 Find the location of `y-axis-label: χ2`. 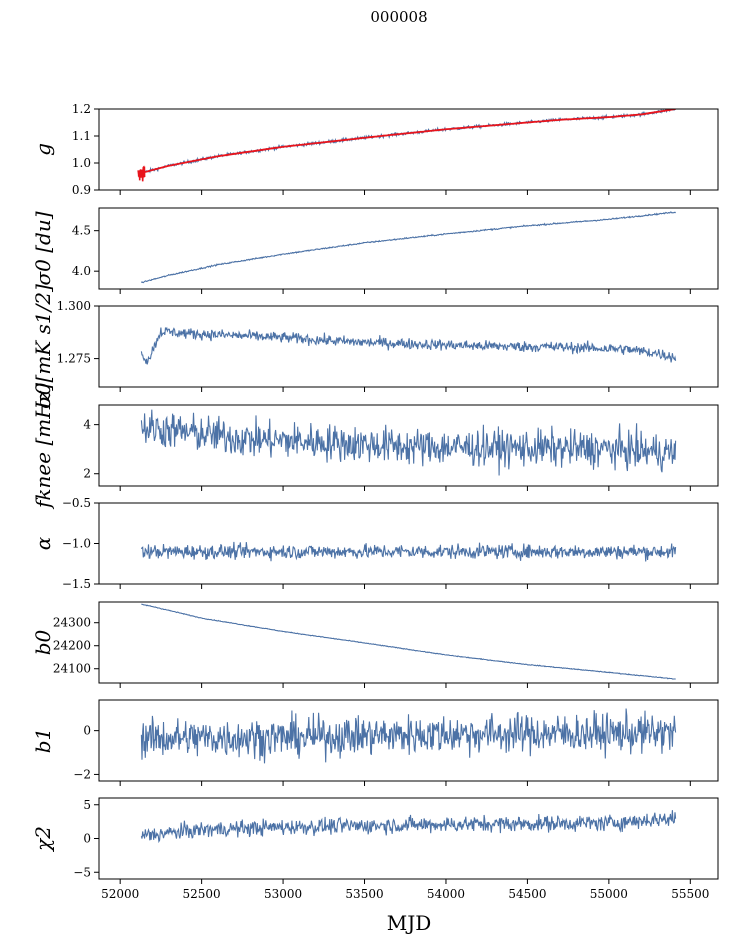

y-axis-label: χ2 is located at coordinates (43, 839).